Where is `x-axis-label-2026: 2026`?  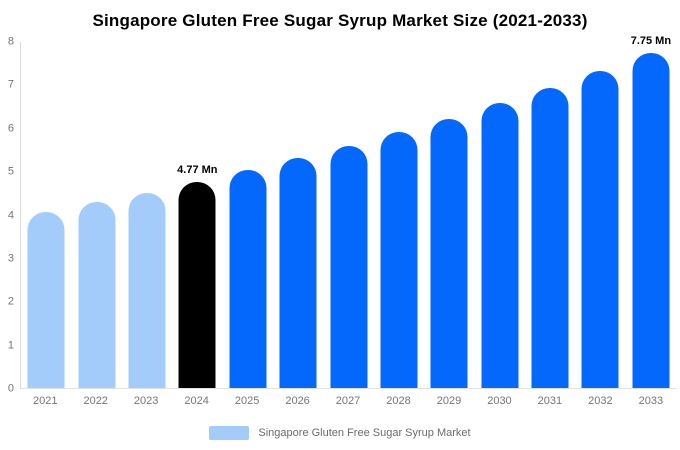 x-axis-label-2026: 2026 is located at coordinates (297, 401).